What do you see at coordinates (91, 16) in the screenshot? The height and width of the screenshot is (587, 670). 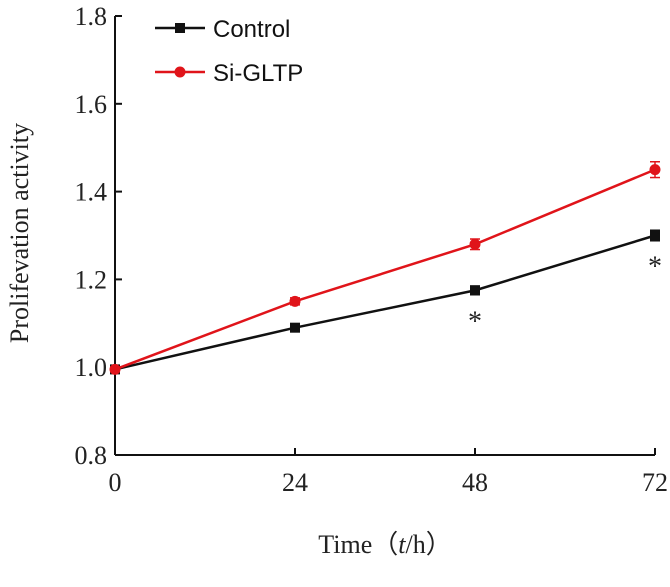 I see `y-tick-label: 1.8` at bounding box center [91, 16].